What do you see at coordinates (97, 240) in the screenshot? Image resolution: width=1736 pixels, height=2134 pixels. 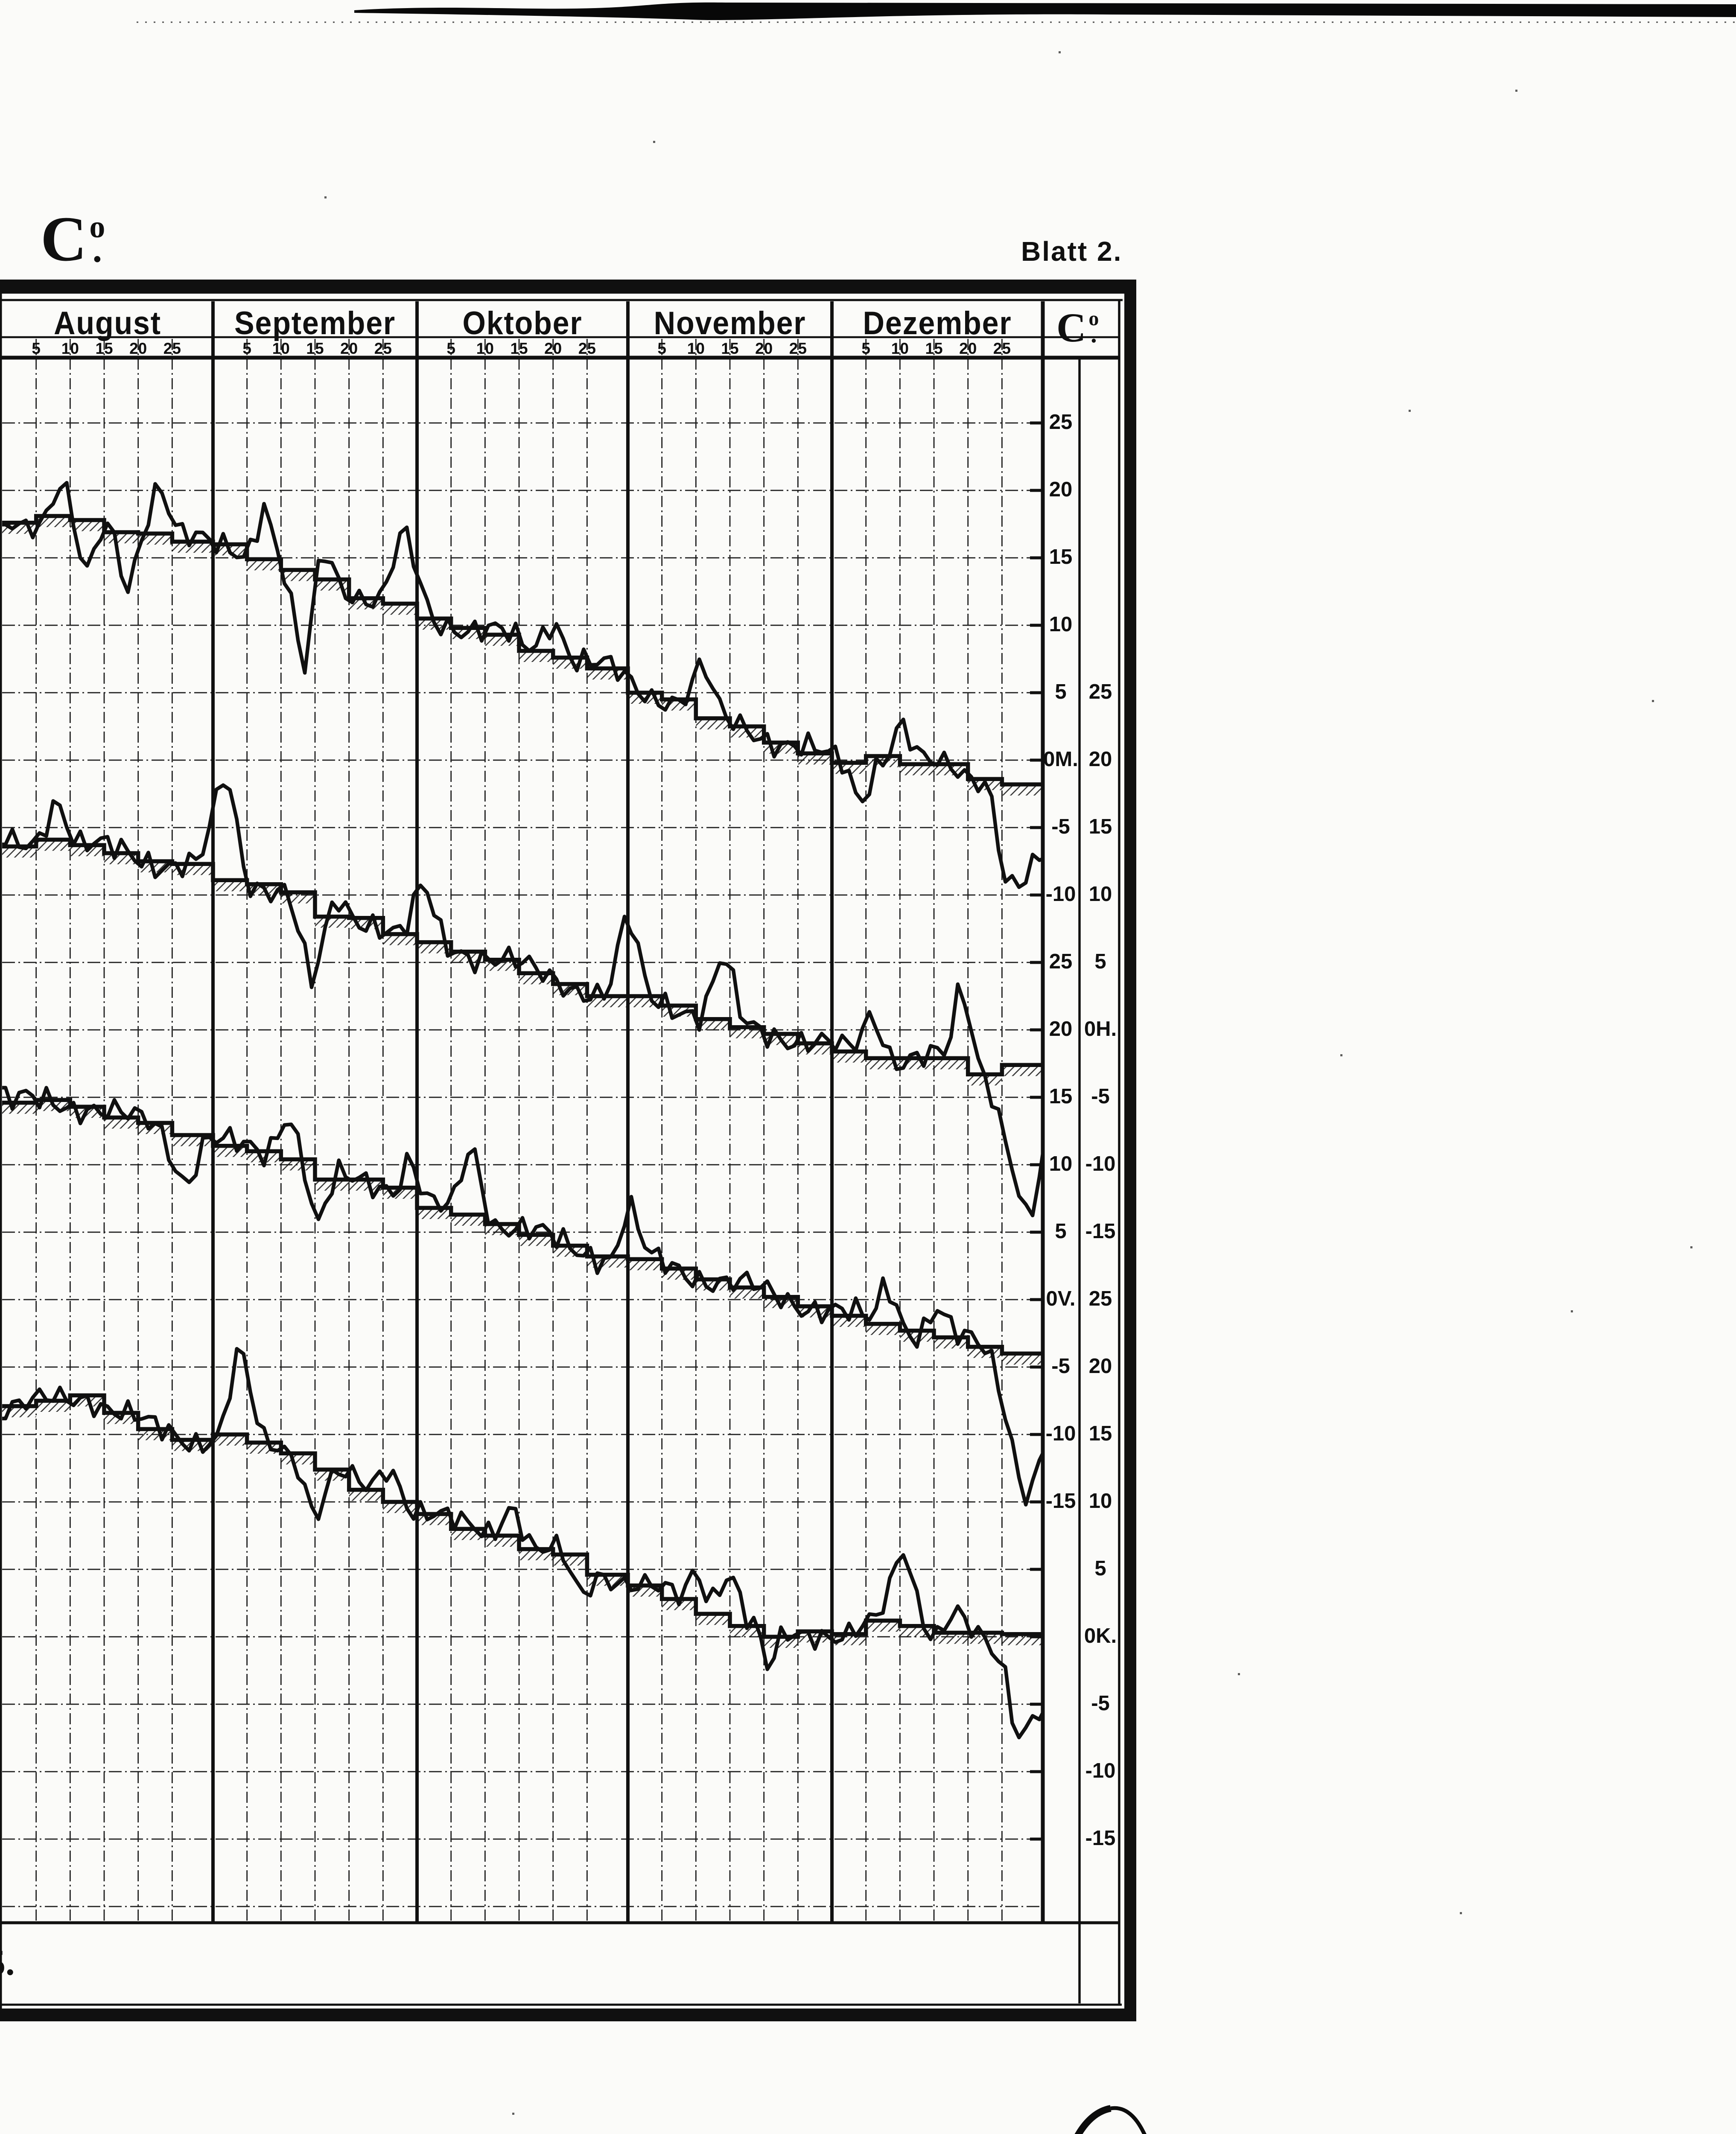 I see `unit-superscript: o .` at bounding box center [97, 240].